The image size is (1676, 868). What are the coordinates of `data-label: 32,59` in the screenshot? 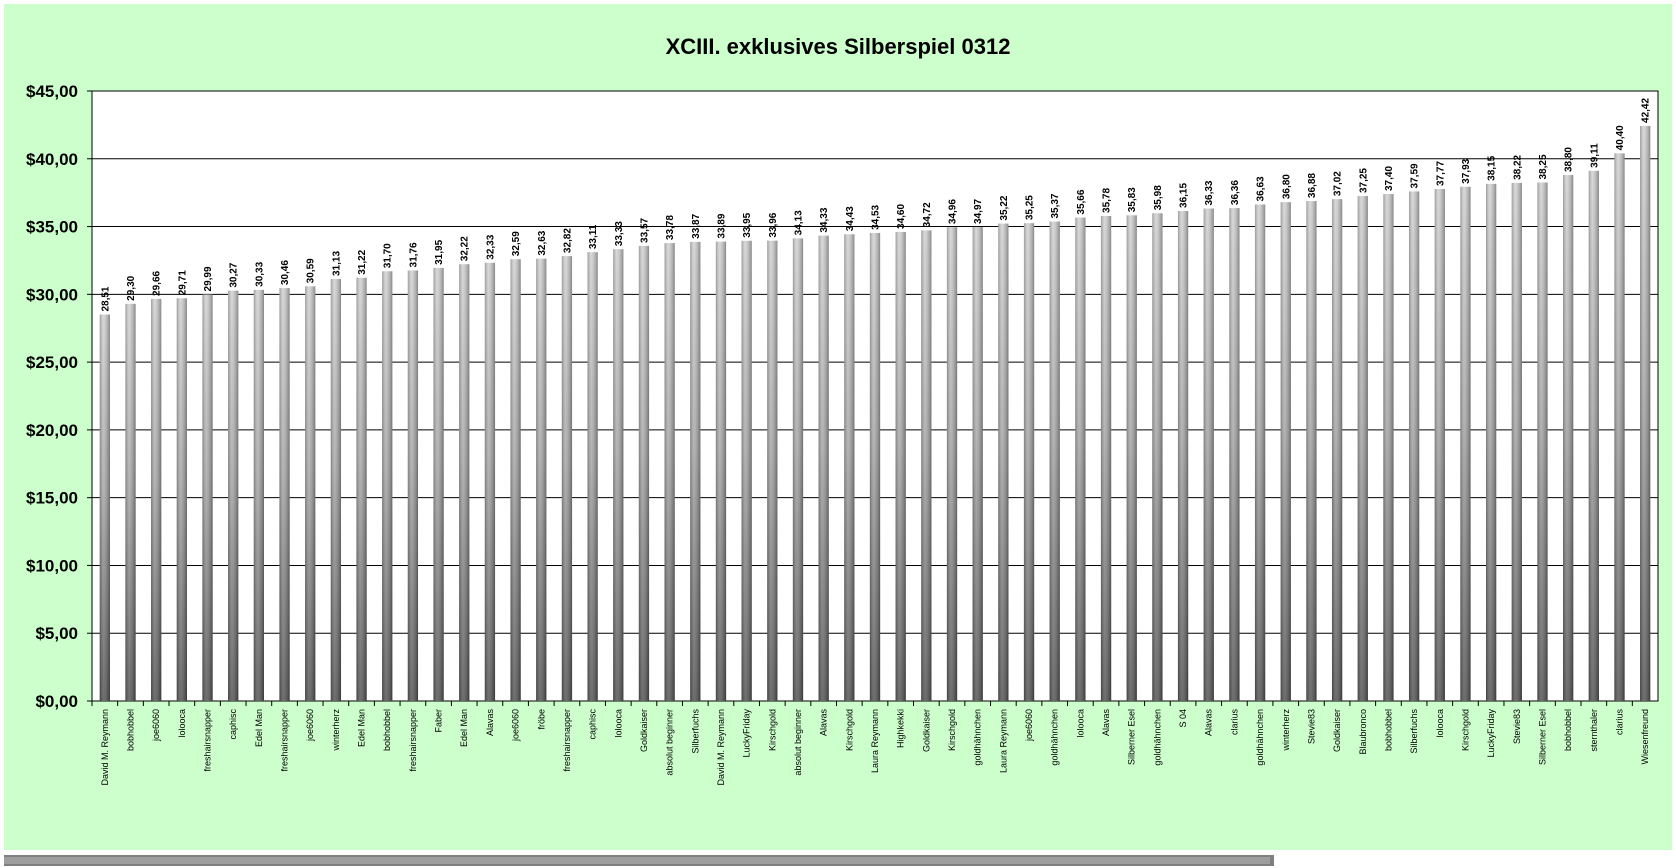 It's located at (516, 243).